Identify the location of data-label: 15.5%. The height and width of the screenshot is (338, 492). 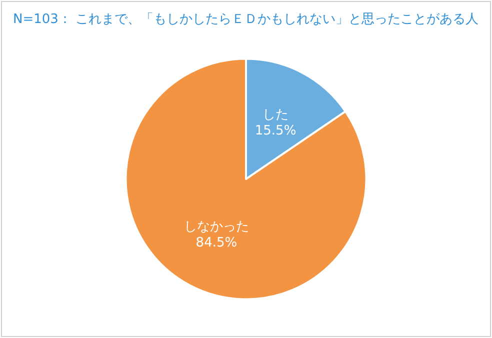
(275, 131).